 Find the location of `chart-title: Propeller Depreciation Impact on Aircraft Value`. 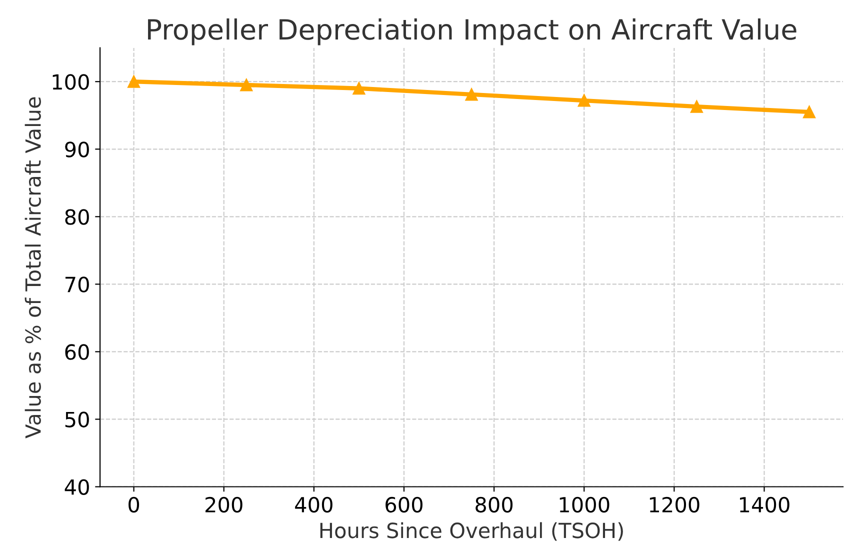

chart-title: Propeller Depreciation Impact on Aircraft Value is located at coordinates (472, 32).